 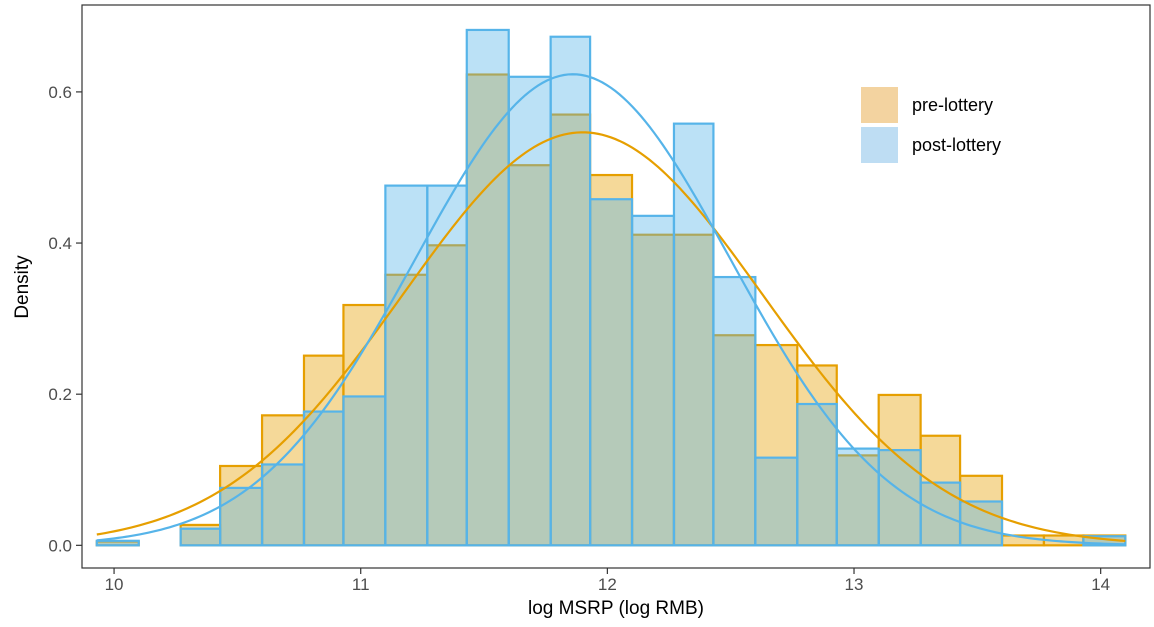 What do you see at coordinates (1100, 584) in the screenshot?
I see `x-tick-label-14: 14` at bounding box center [1100, 584].